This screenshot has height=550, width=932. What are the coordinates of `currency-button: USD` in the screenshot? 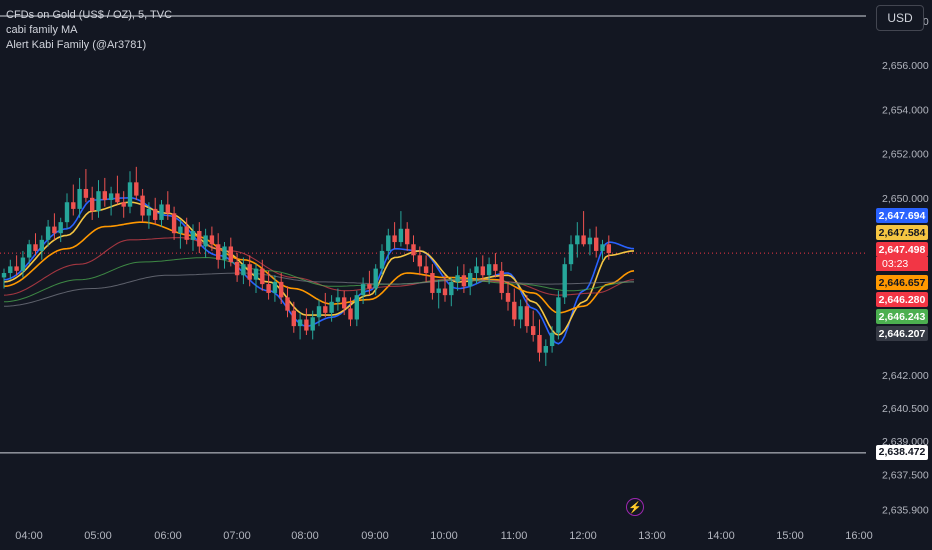 It's located at (900, 18).